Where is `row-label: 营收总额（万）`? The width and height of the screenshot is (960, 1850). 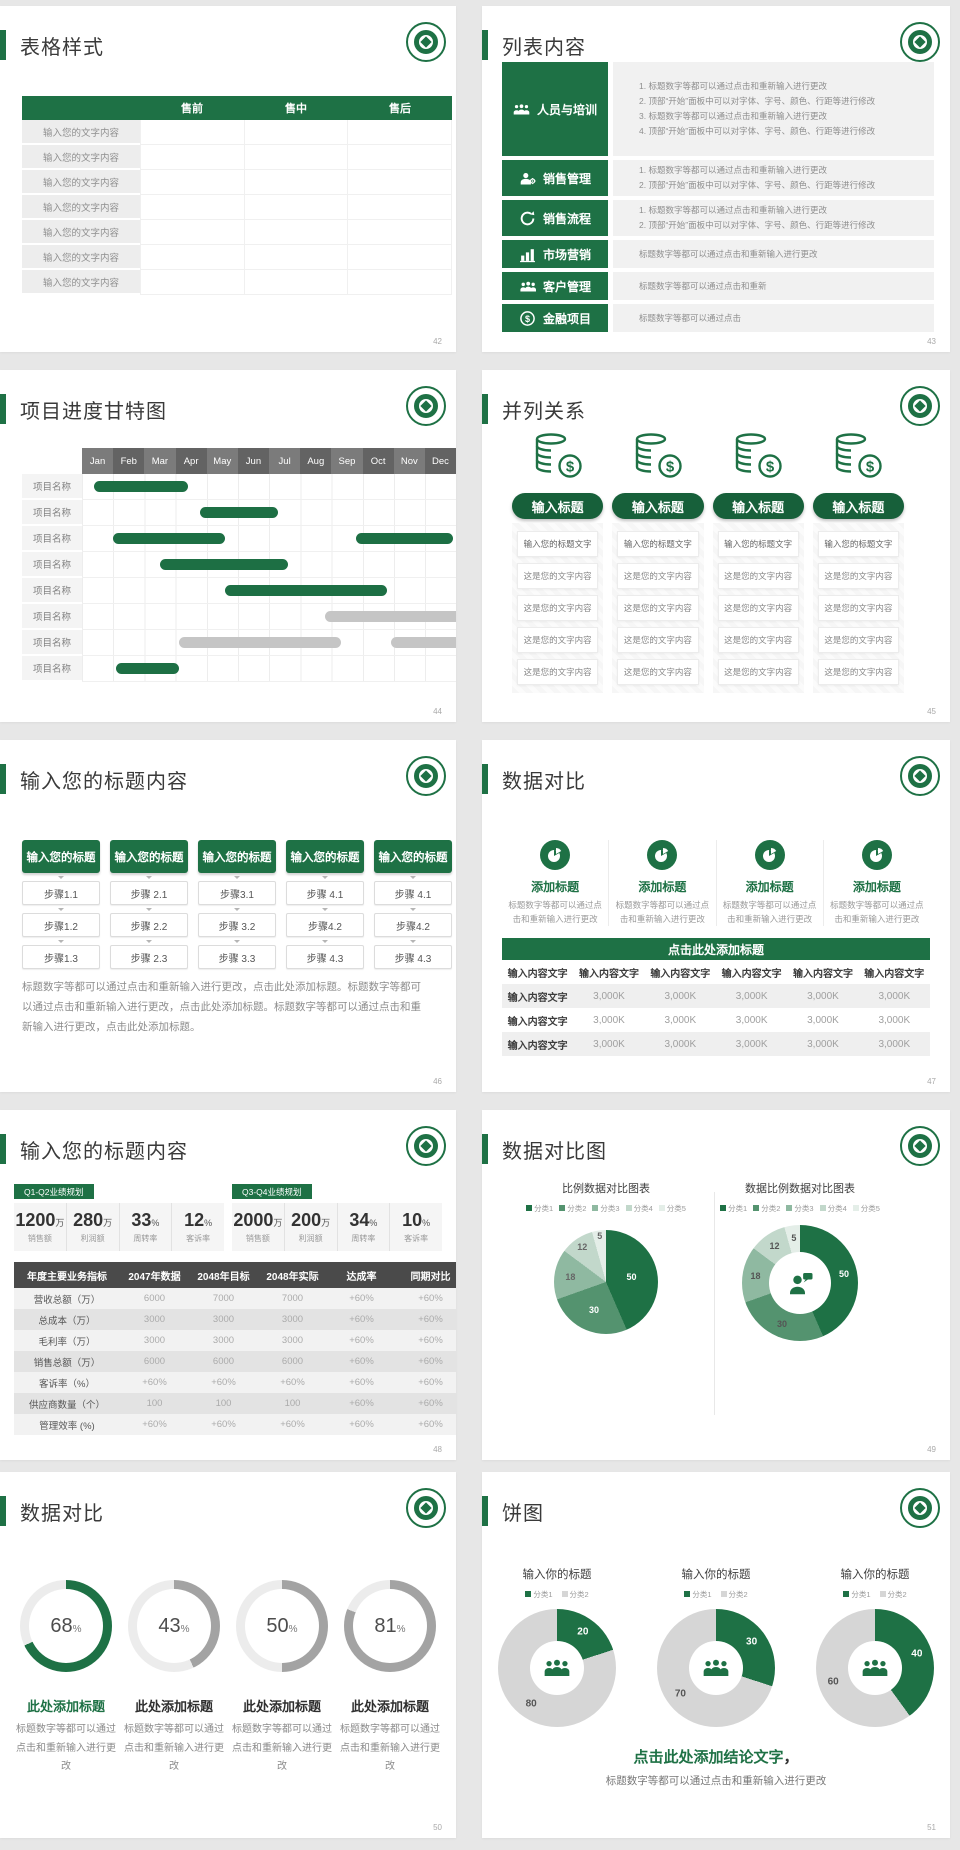
row-label: 营收总额（万） is located at coordinates (67, 1300).